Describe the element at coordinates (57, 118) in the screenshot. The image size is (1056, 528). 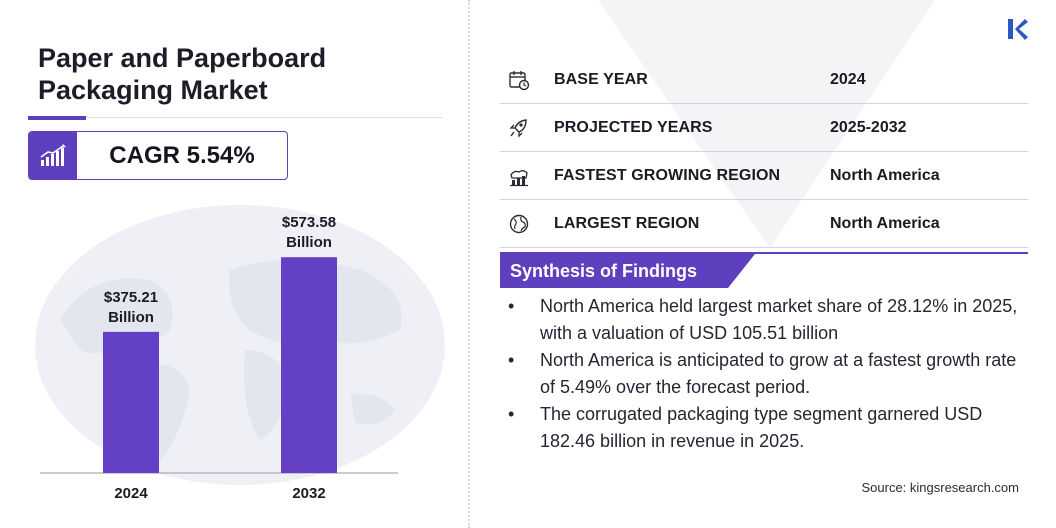
I see `title-rule-accent` at that location.